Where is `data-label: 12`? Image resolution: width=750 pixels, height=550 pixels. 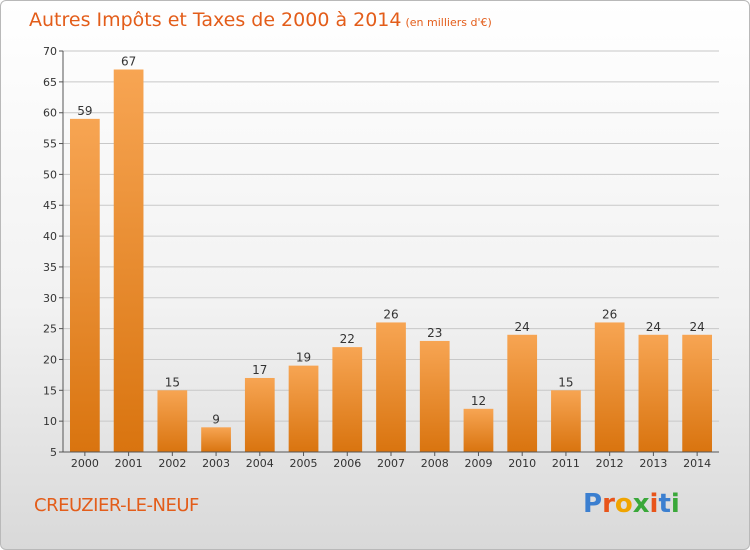 data-label: 12 is located at coordinates (478, 401).